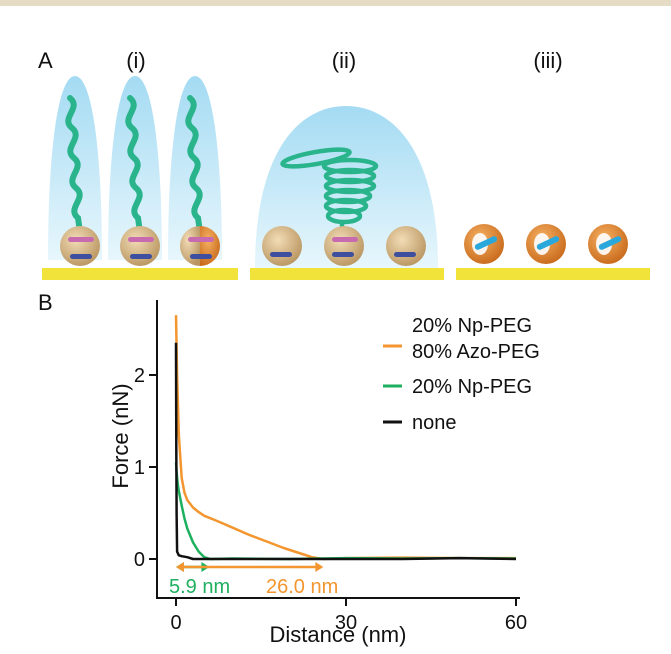  I want to click on sublabel-i: (i), so click(136, 60).